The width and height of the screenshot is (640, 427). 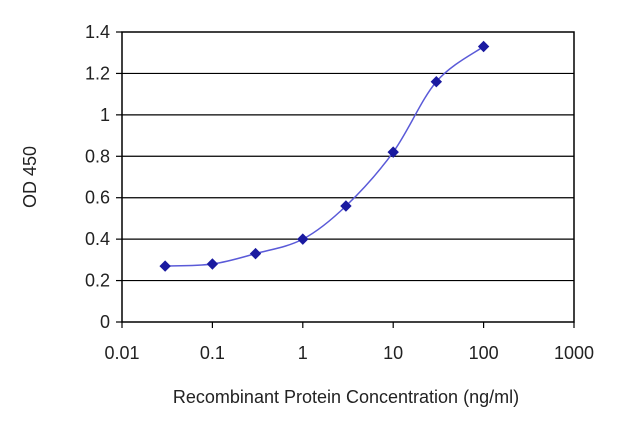 What do you see at coordinates (484, 353) in the screenshot?
I see `x-tick-label: 100` at bounding box center [484, 353].